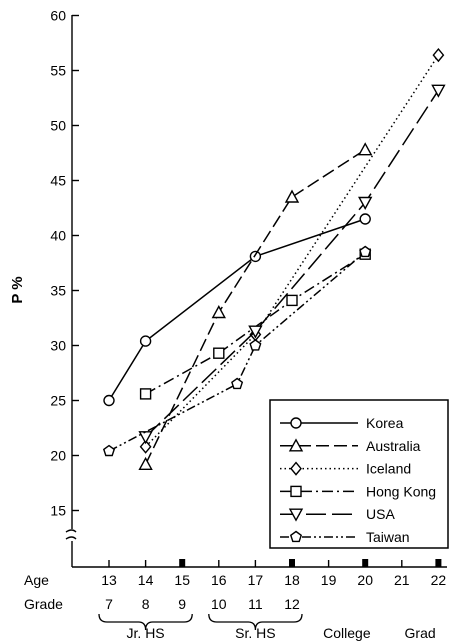  Describe the element at coordinates (359, 474) in the screenshot. I see `legend: Korea Australia Iceland Hong Kong USA Taiwan` at that location.